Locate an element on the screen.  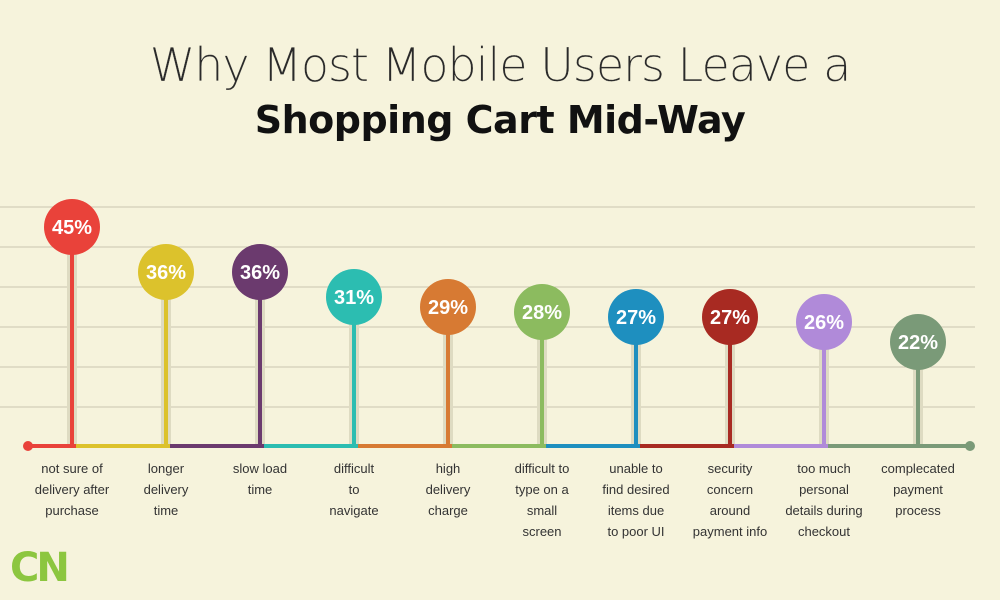
category-label: complecated is located at coordinates (918, 468).